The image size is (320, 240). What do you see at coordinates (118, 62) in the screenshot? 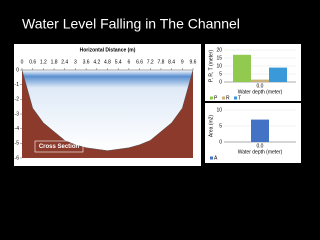
I see `x-tick-label: 5.4` at bounding box center [118, 62].